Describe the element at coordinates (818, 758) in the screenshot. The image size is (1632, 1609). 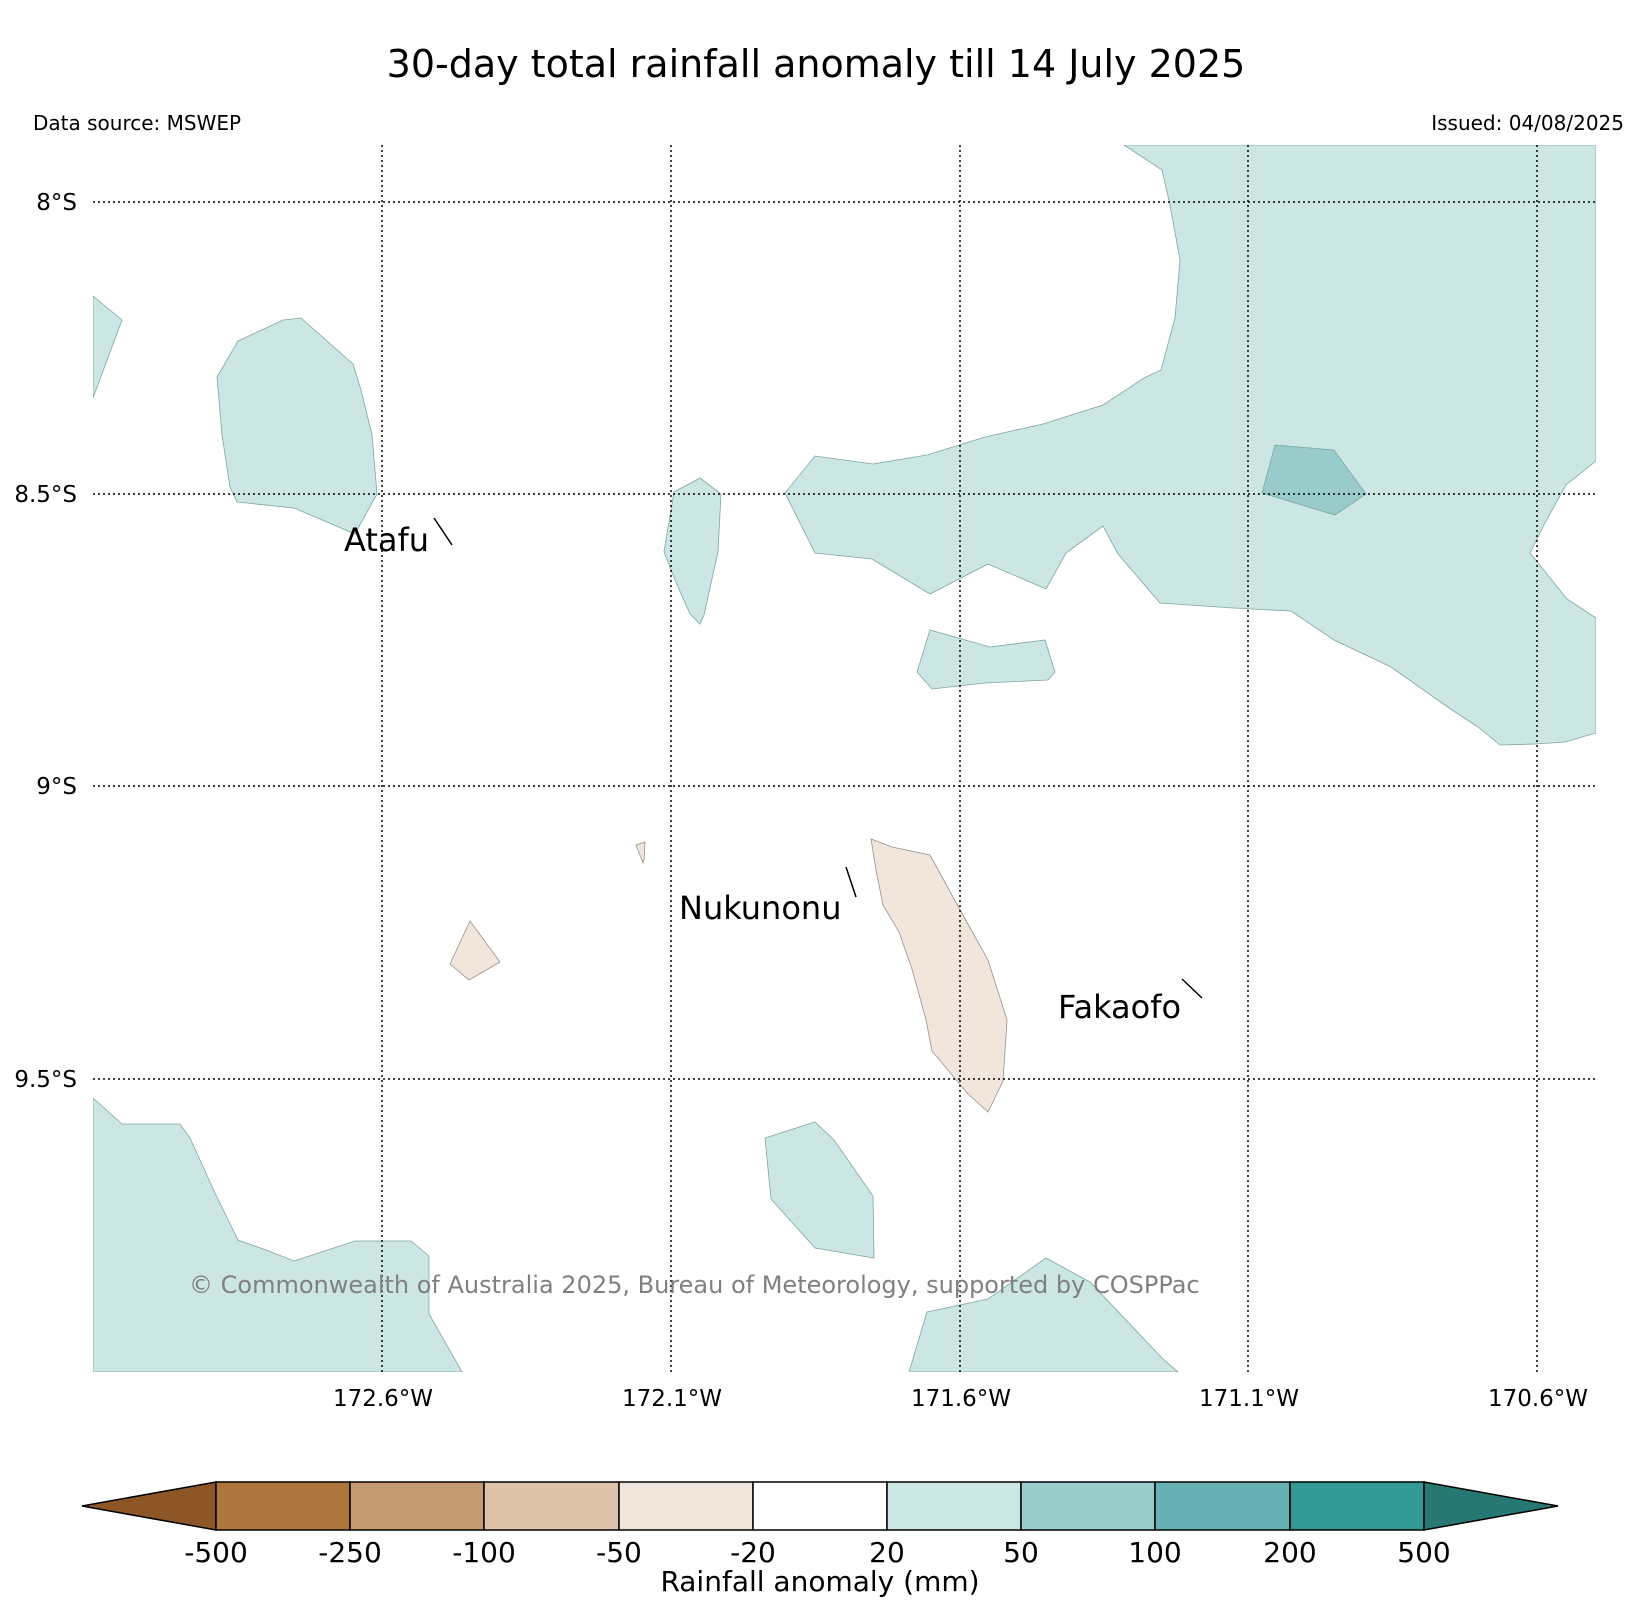
I see `atoll-outlines` at that location.